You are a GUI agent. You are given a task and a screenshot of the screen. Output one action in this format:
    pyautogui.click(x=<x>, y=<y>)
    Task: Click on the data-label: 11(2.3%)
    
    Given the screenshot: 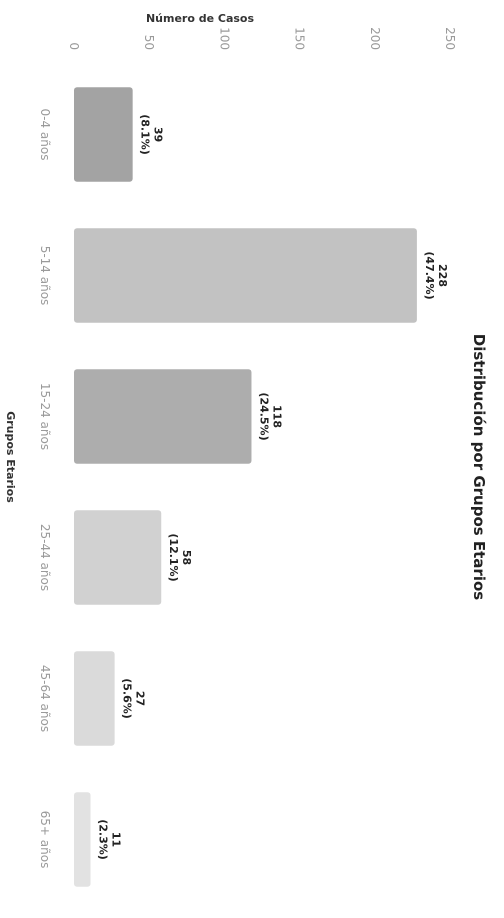 What is the action you would take?
    pyautogui.click(x=110, y=839)
    